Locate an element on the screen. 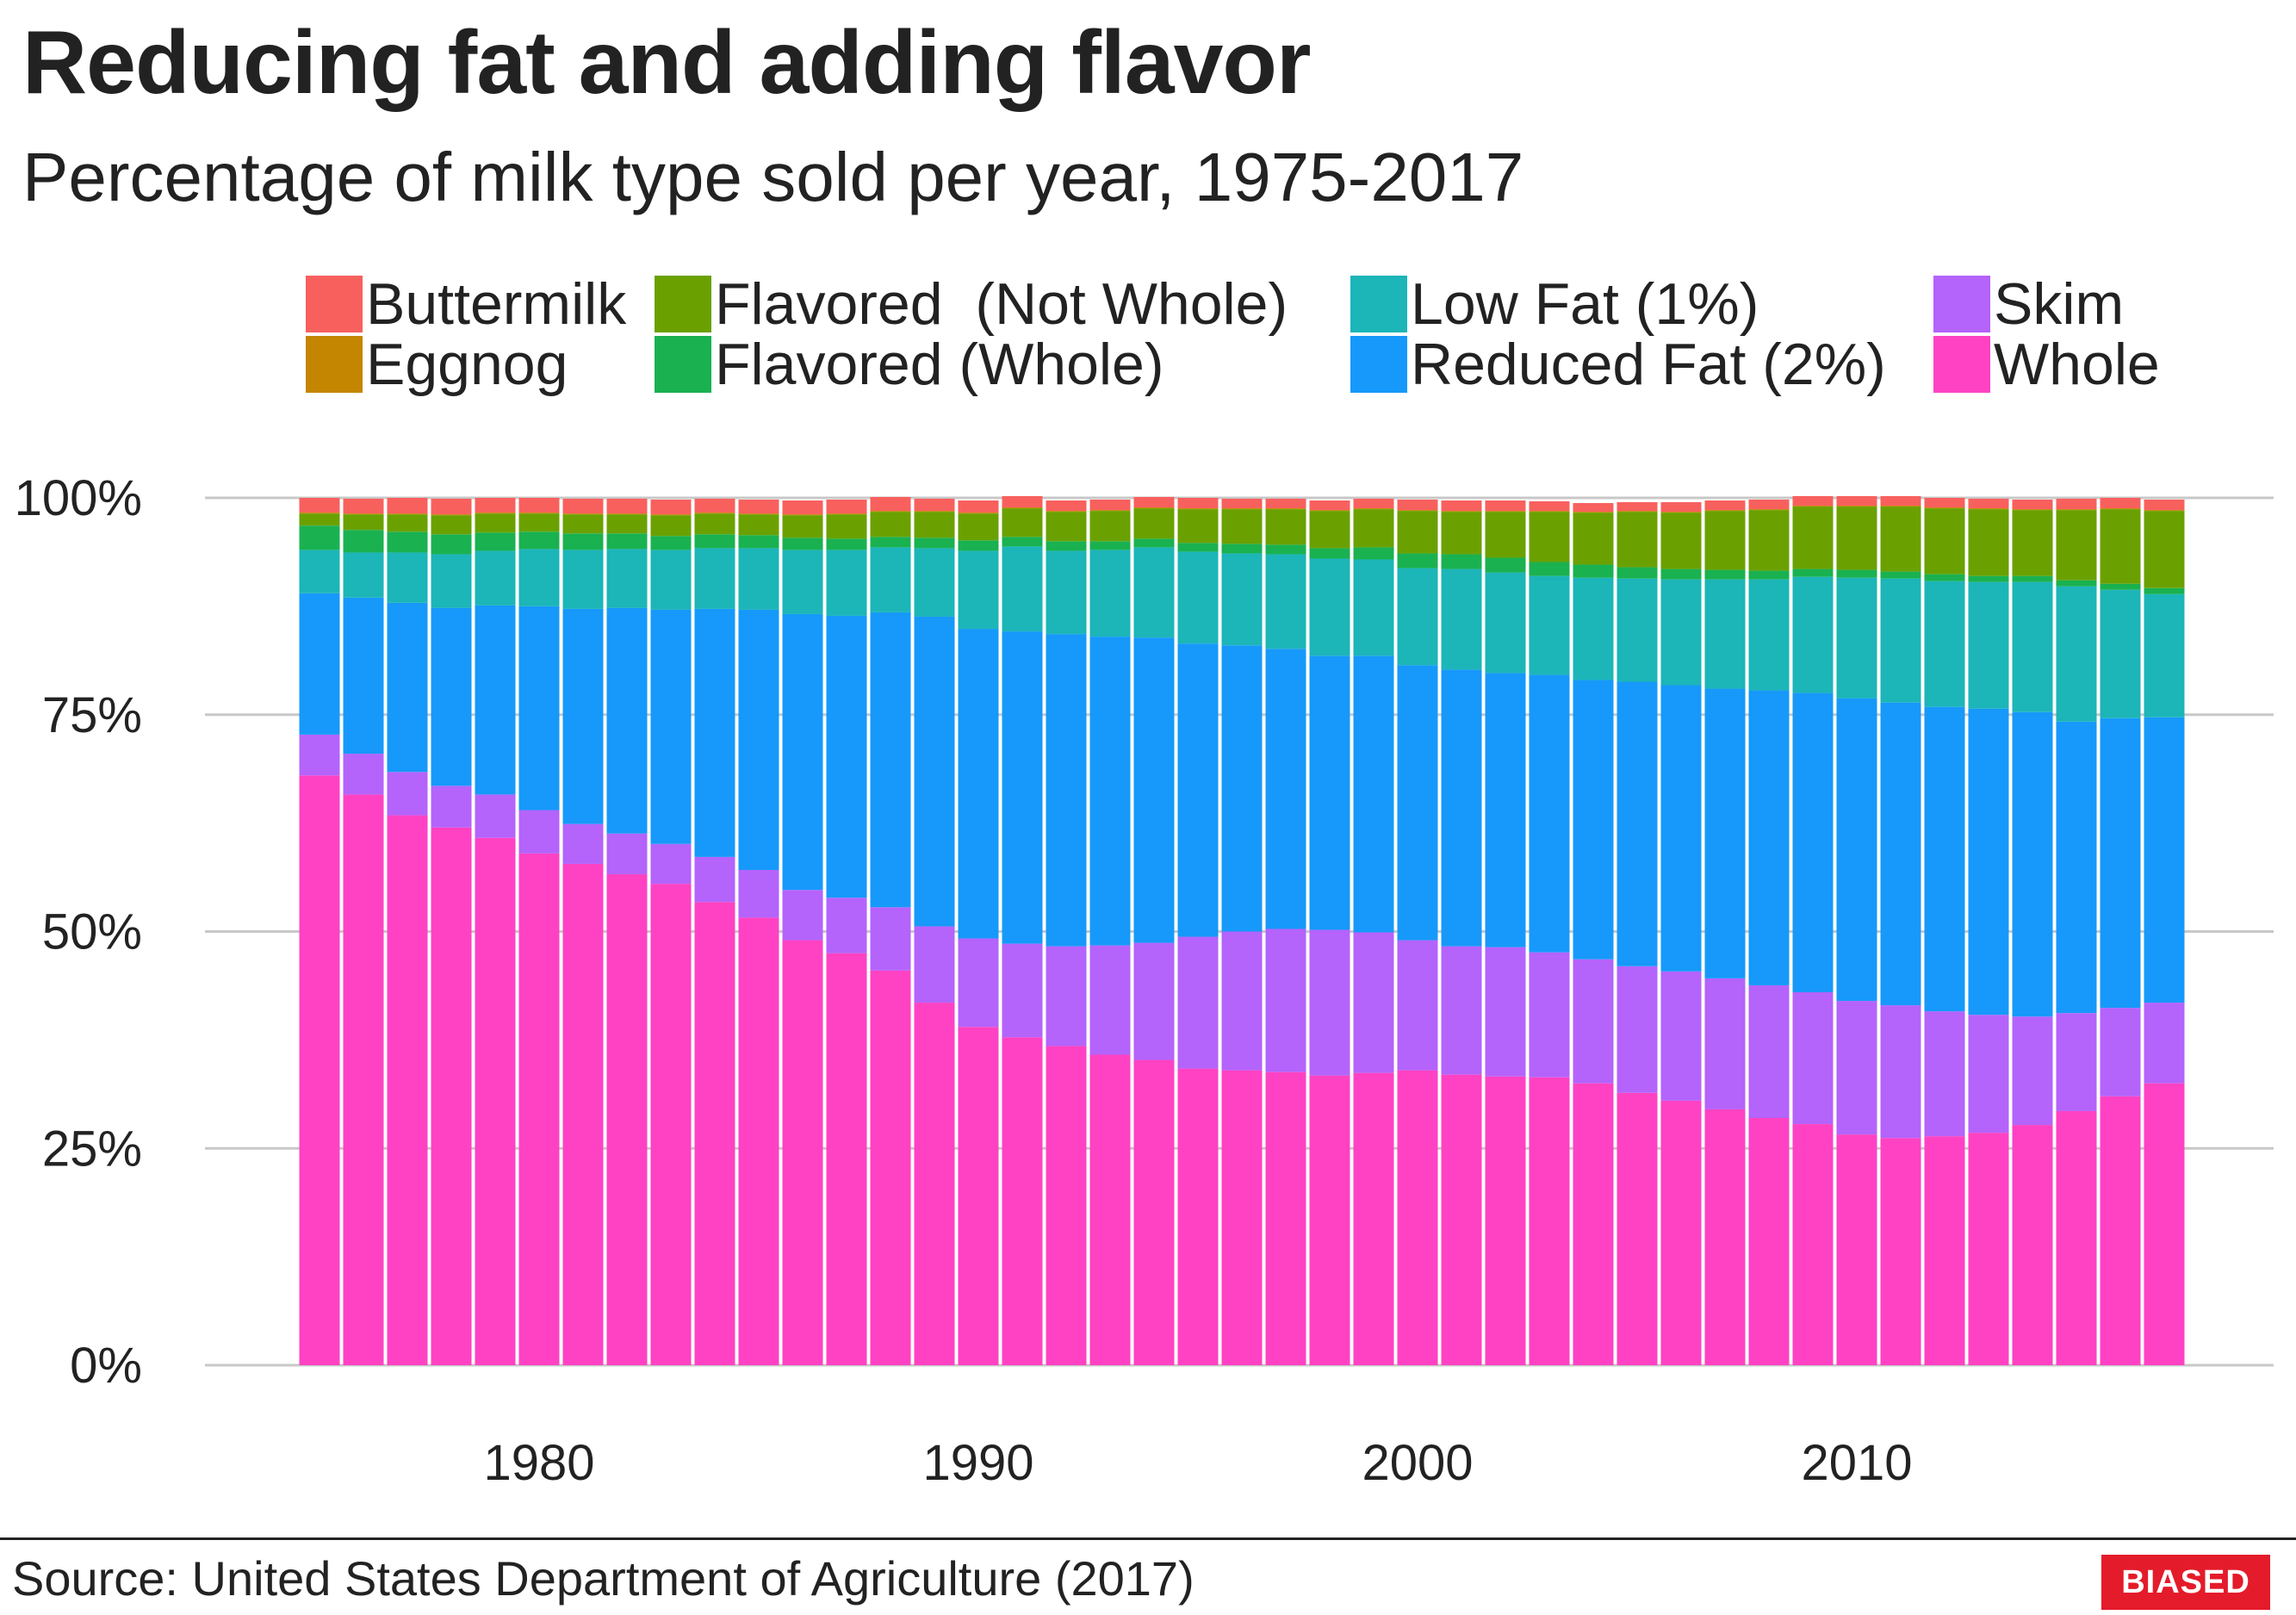 Image resolution: width=2296 pixels, height=1615 pixels. x-tick-label: 2000 is located at coordinates (1417, 1463).